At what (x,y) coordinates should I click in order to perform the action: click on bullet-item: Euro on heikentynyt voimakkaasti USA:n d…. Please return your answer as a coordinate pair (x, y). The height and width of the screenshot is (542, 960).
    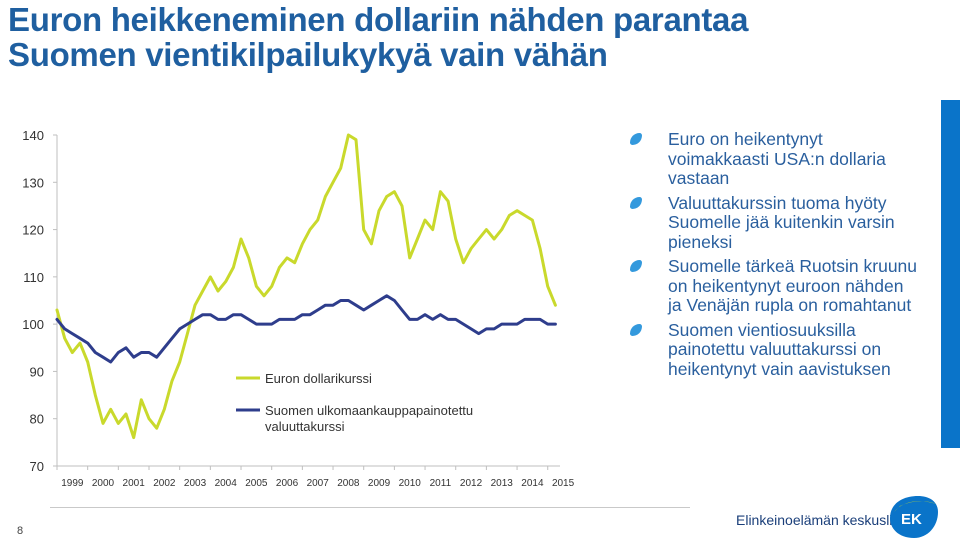
    Looking at the image, I should click on (775, 159).